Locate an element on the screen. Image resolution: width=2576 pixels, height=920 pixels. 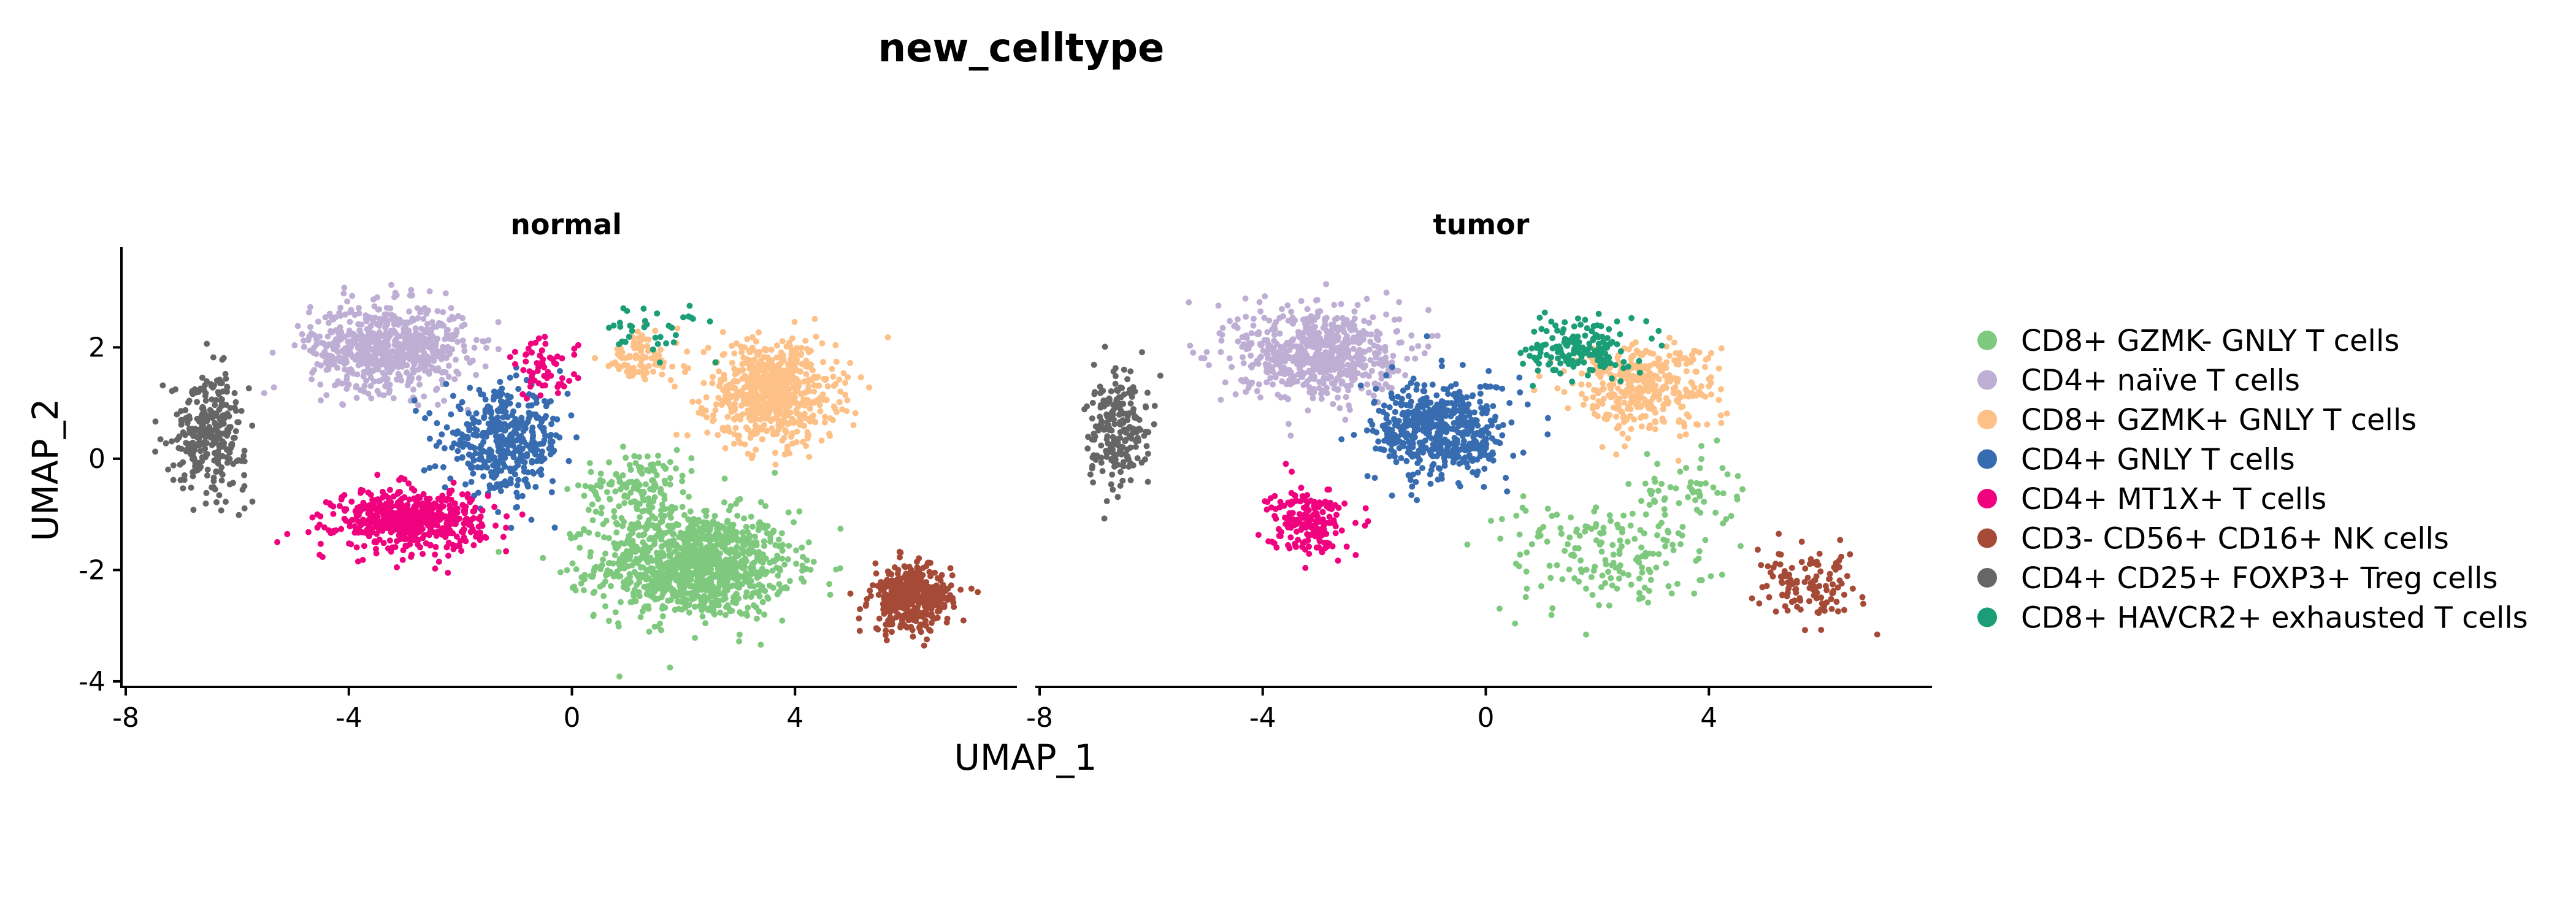
x-tick-label: 0 is located at coordinates (572, 718).